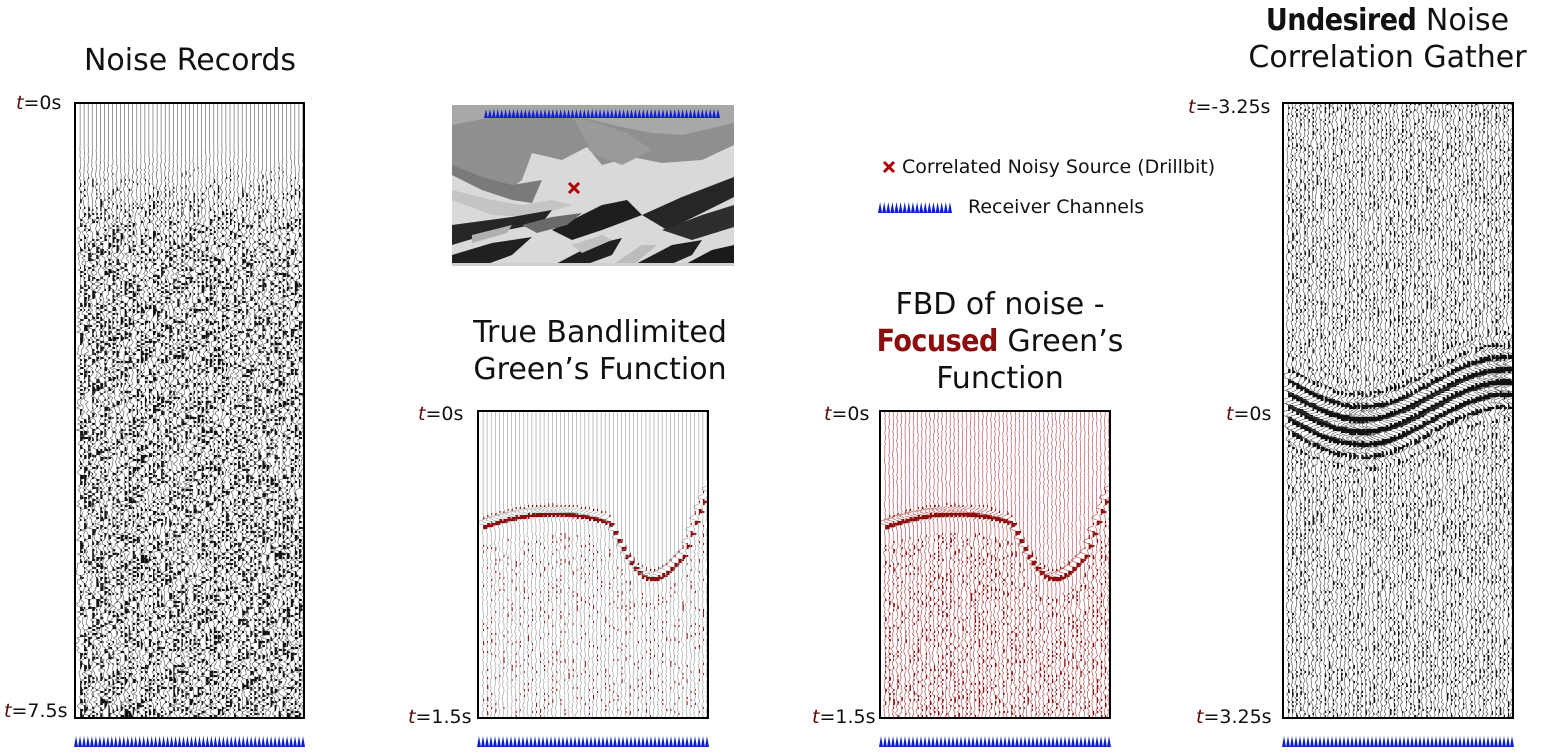  I want to click on title-corr-line2: Correlation Gather, so click(1387, 57).